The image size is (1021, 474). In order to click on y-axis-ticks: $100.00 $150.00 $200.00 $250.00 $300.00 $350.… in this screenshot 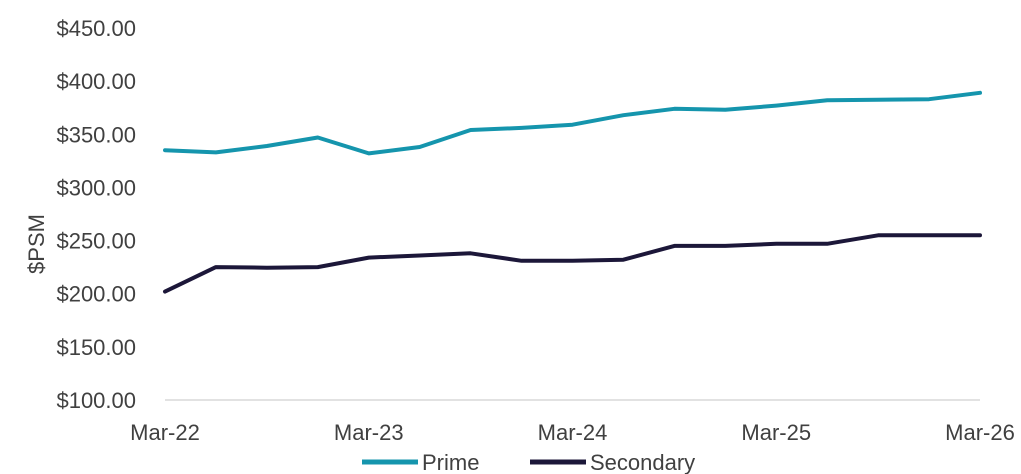, I will do `click(96, 214)`.